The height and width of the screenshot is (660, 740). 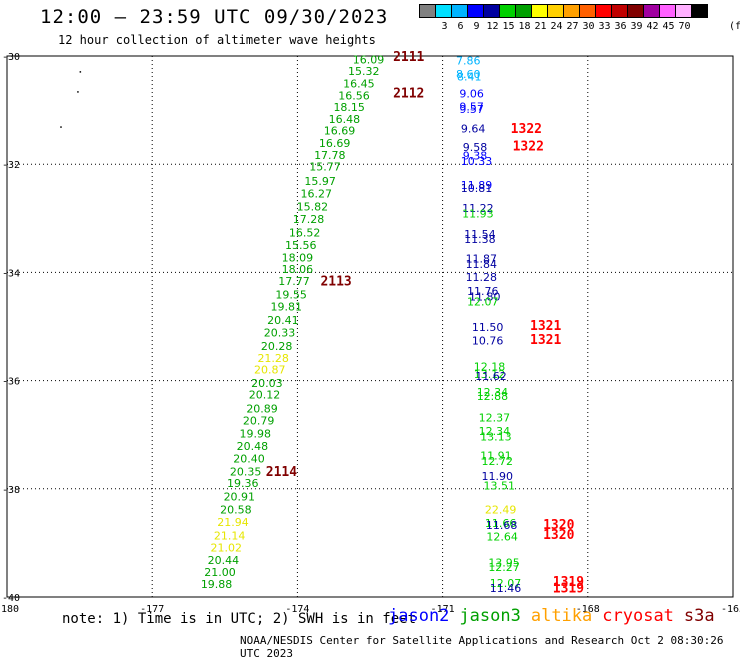 What do you see at coordinates (313, 206) in the screenshot?
I see `wave-height-value: 15.82` at bounding box center [313, 206].